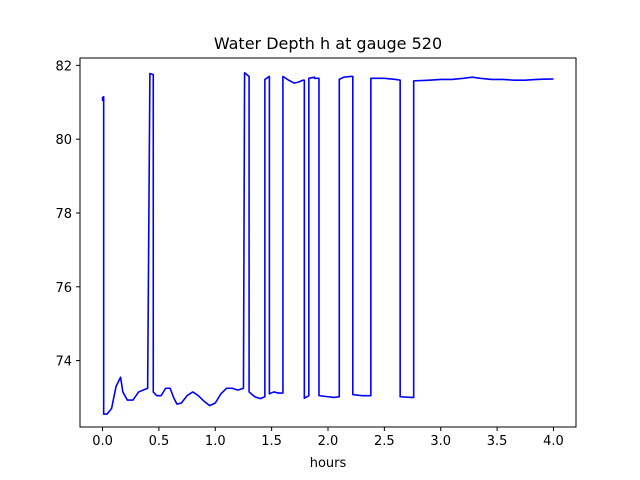 This screenshot has width=640, height=480. I want to click on y-tick-label: 74, so click(63, 362).